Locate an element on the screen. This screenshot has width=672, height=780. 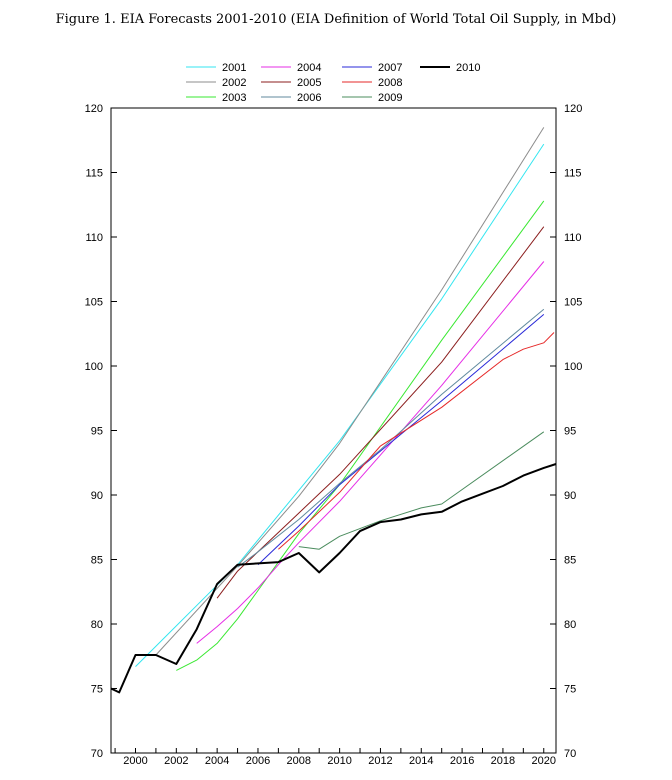
y-tick-label-right: 115 is located at coordinates (573, 174).